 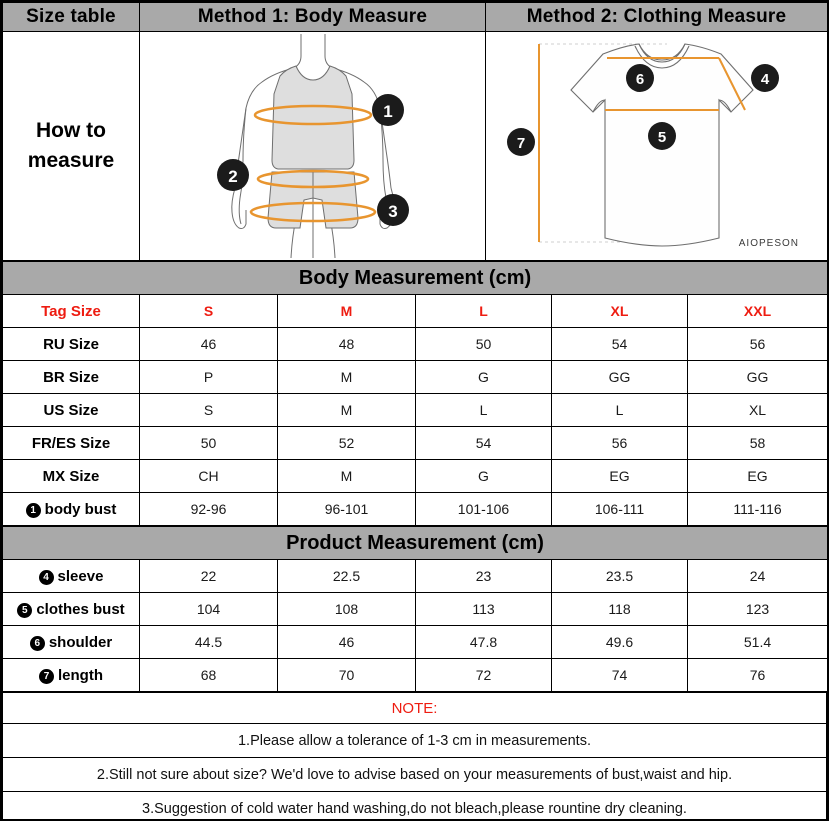 I want to click on how-to-measure-cell: How to measure, so click(x=71, y=146).